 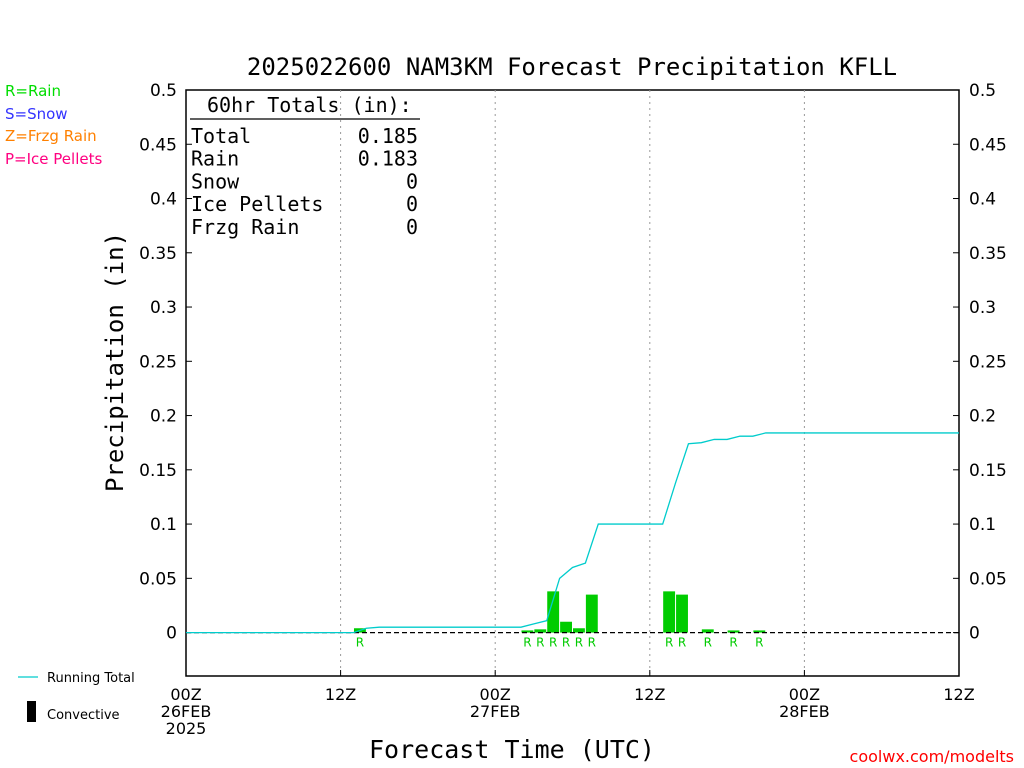 What do you see at coordinates (988, 145) in the screenshot?
I see `y-tick-label-right: 0.45` at bounding box center [988, 145].